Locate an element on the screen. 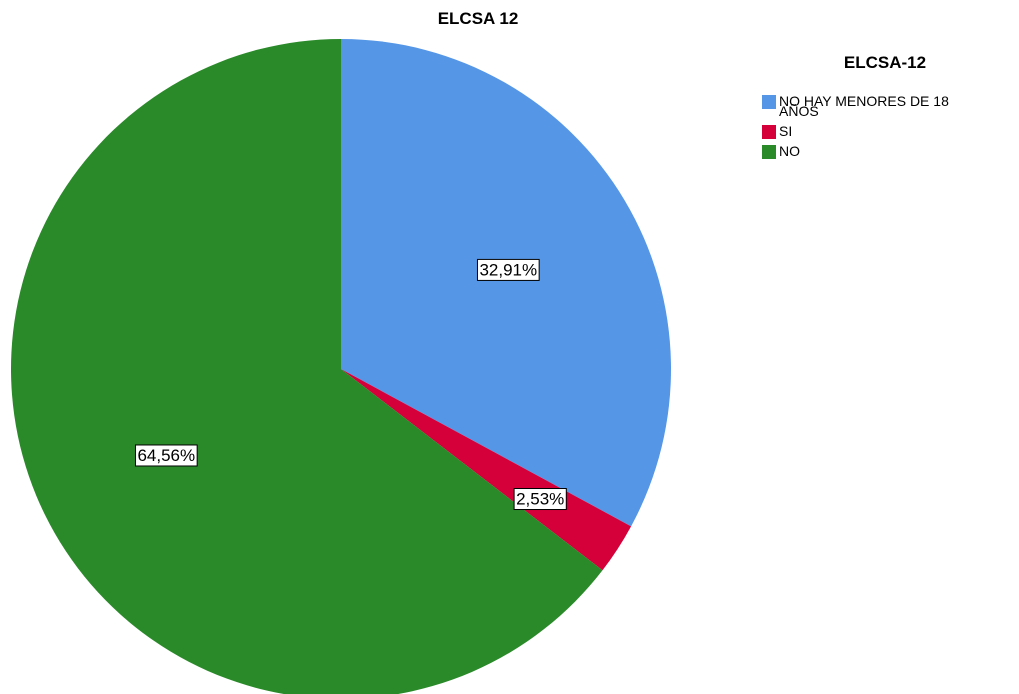 This screenshot has height=694, width=1019. legend-label: AÑOS is located at coordinates (799, 111).